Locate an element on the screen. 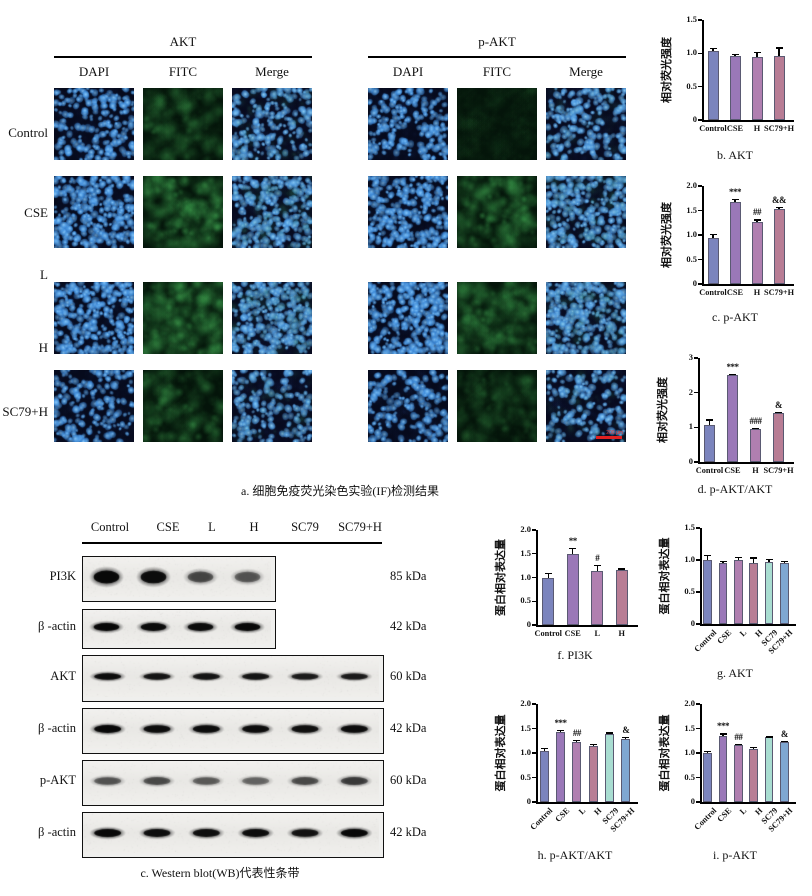 This screenshot has height=896, width=812. if-cell-image-r4-g2-c3: 200 μm is located at coordinates (586, 406).